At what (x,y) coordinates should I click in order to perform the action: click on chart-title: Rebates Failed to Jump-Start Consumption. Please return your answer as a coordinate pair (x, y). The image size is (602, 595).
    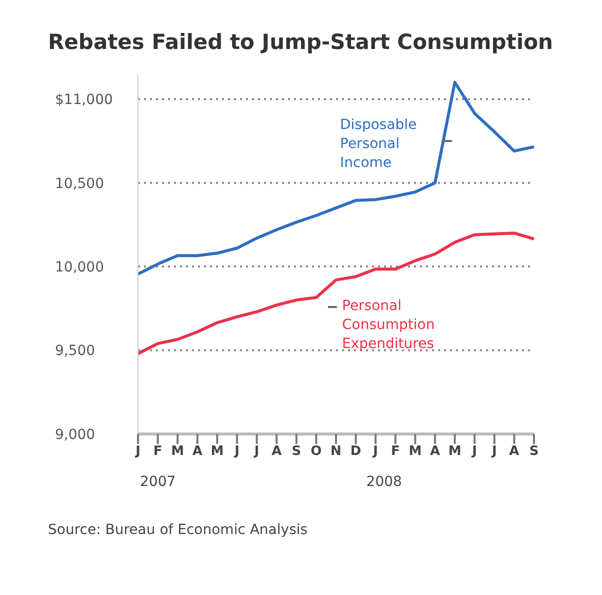
    Looking at the image, I should click on (300, 41).